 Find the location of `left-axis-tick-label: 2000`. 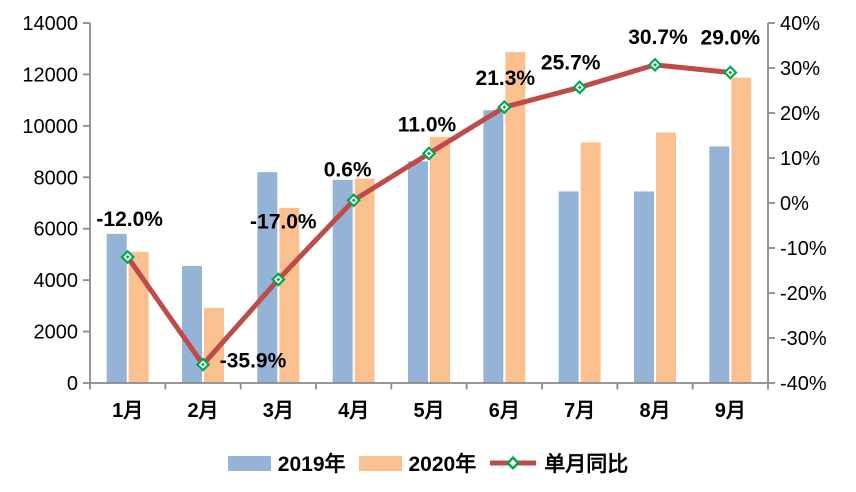

left-axis-tick-label: 2000 is located at coordinates (56, 333).